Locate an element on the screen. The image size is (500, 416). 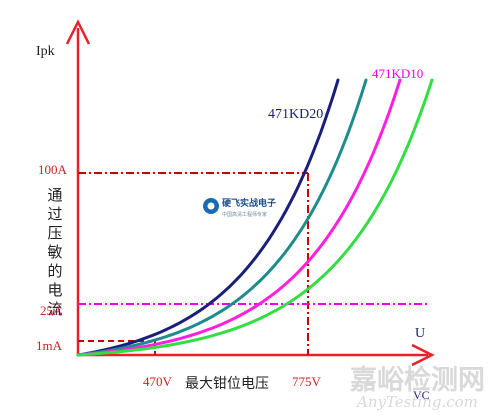
y-axis-vertical-char: 的 is located at coordinates (54, 271).